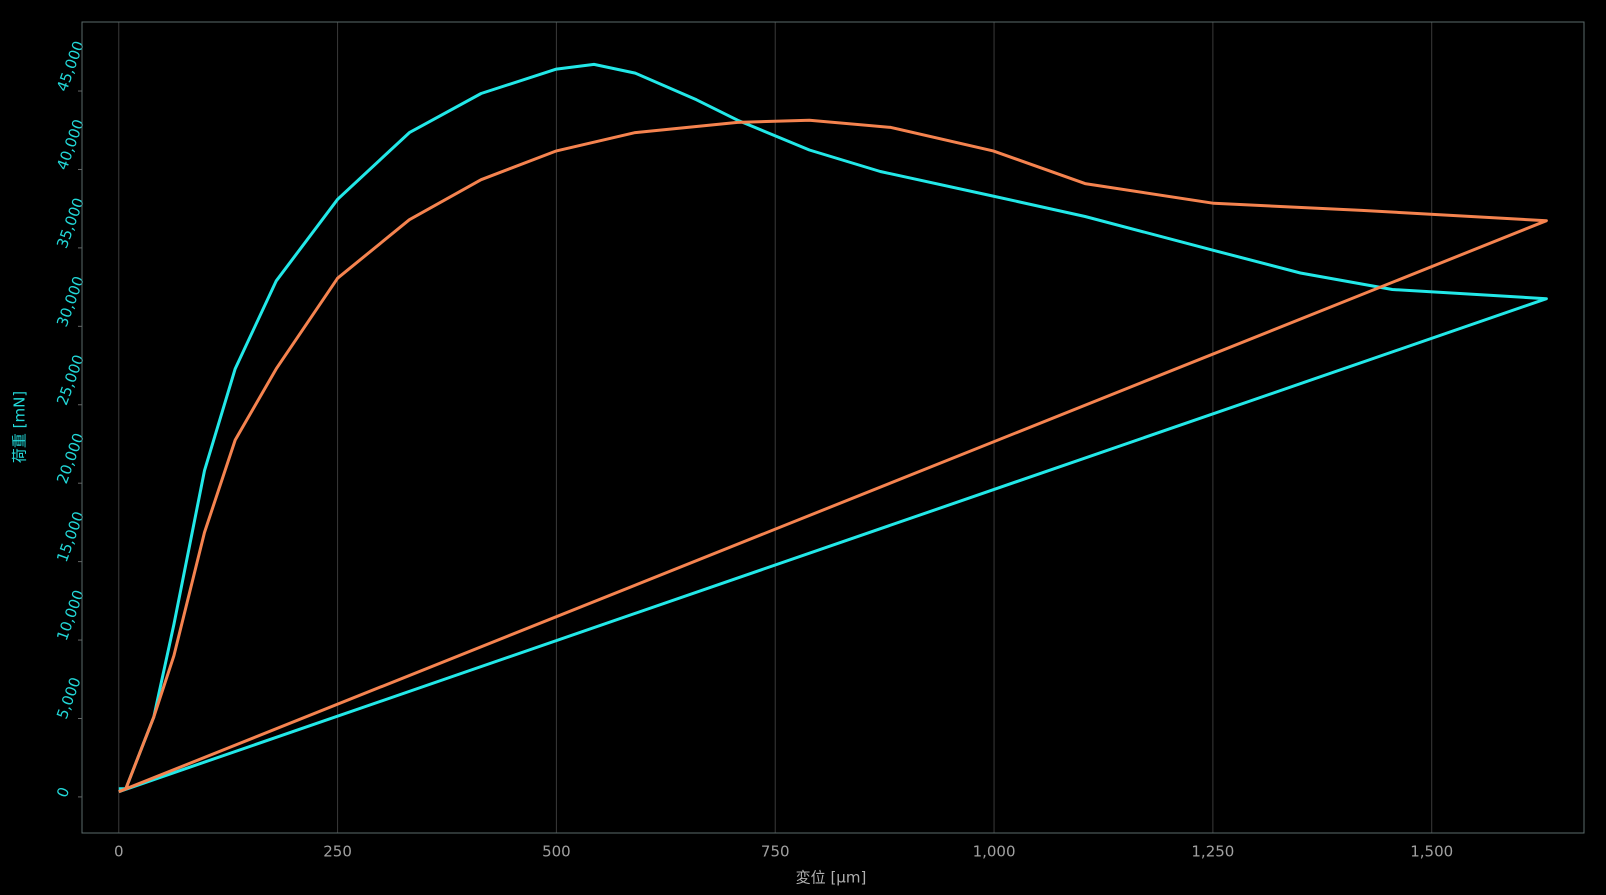 Image resolution: width=1606 pixels, height=895 pixels. What do you see at coordinates (1212, 852) in the screenshot?
I see `x-tick-label: 1,250` at bounding box center [1212, 852].